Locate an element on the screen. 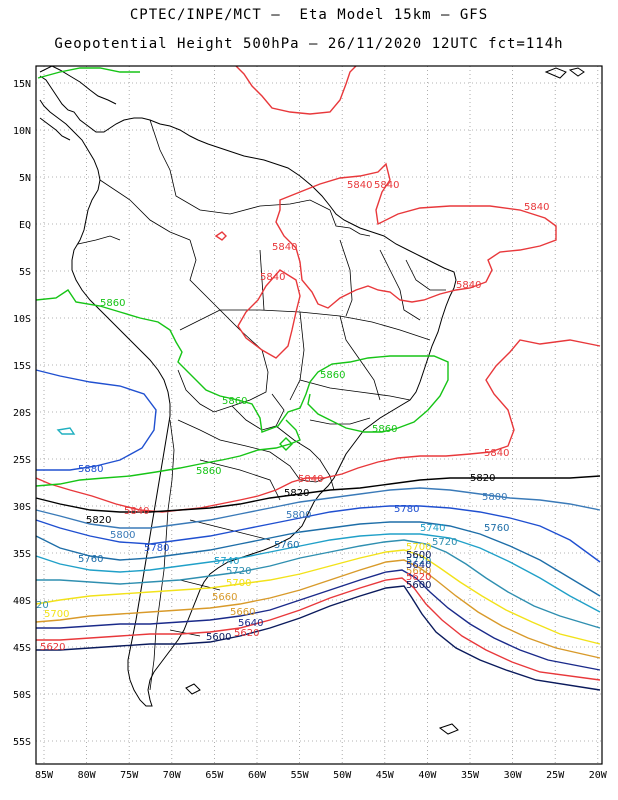  contour-label-5840-g: 5840 is located at coordinates (496, 453).